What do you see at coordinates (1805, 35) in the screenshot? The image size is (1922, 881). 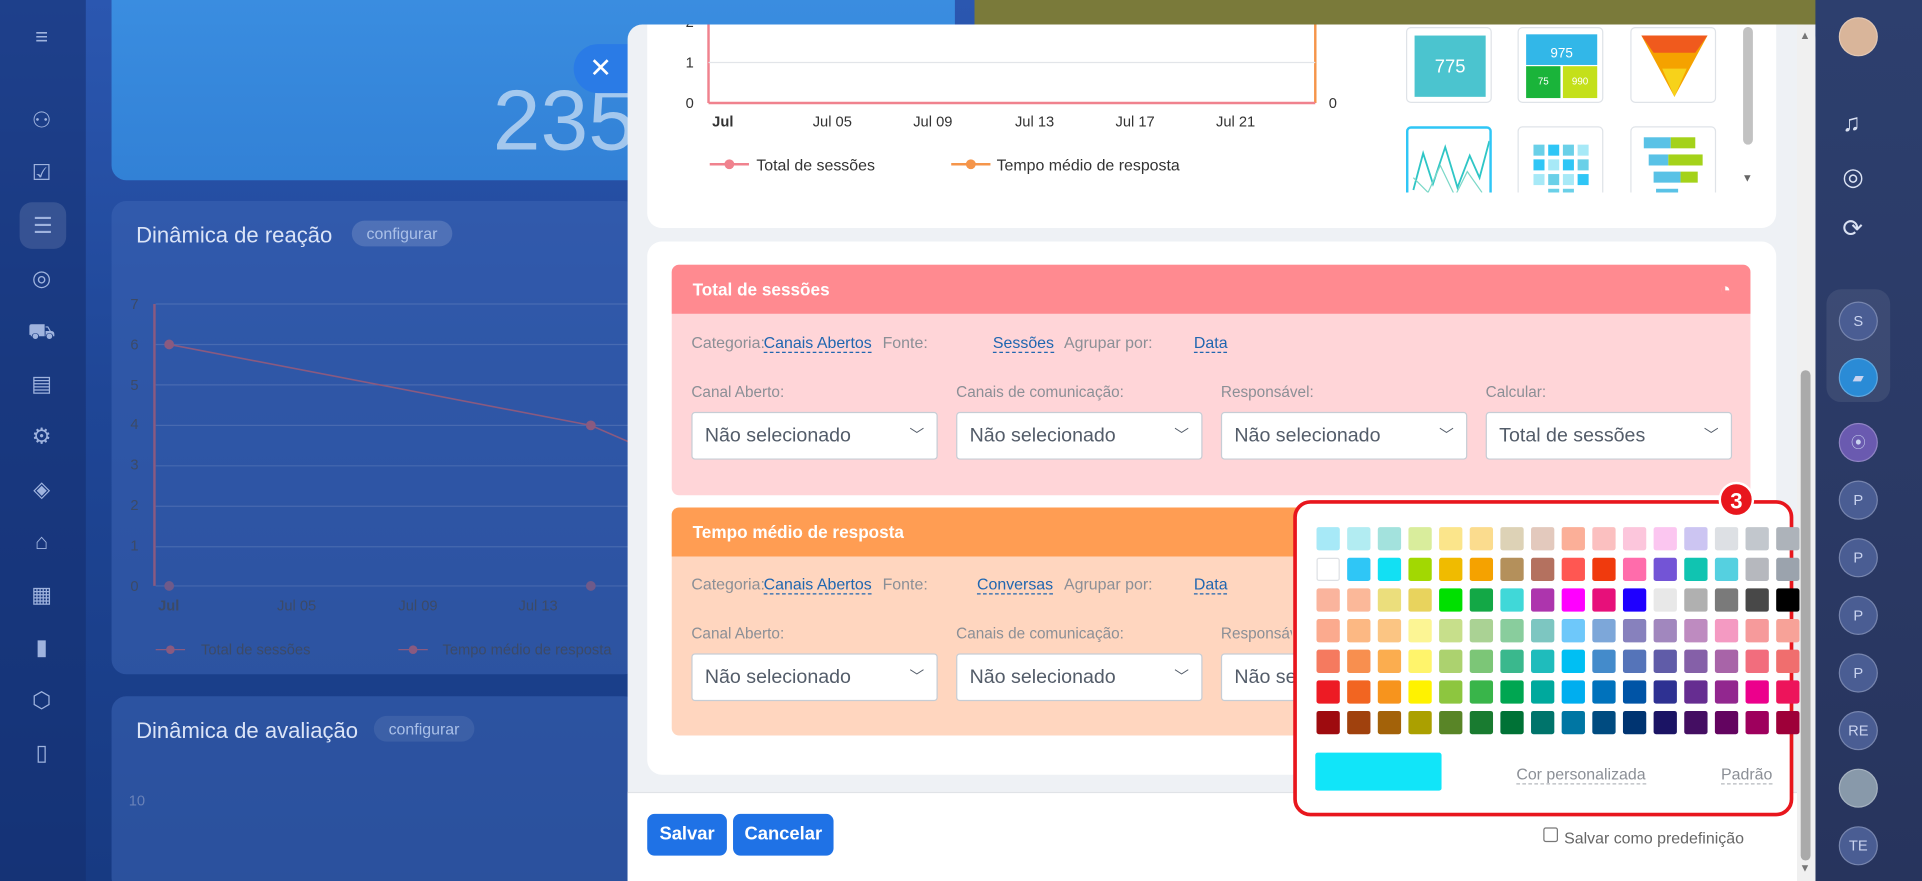 I see `scroll-up-icon: ▲` at bounding box center [1805, 35].